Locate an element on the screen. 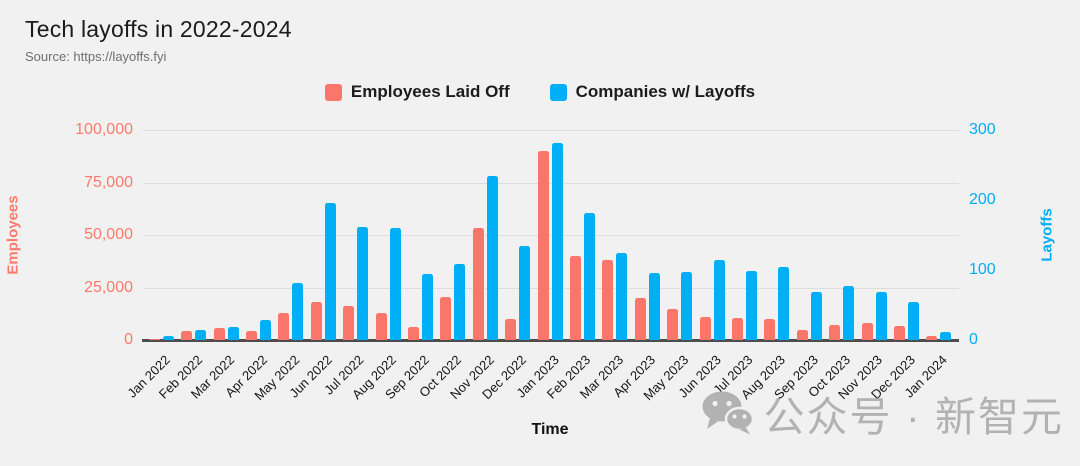  left-axis-tick: 0 is located at coordinates (128, 339).